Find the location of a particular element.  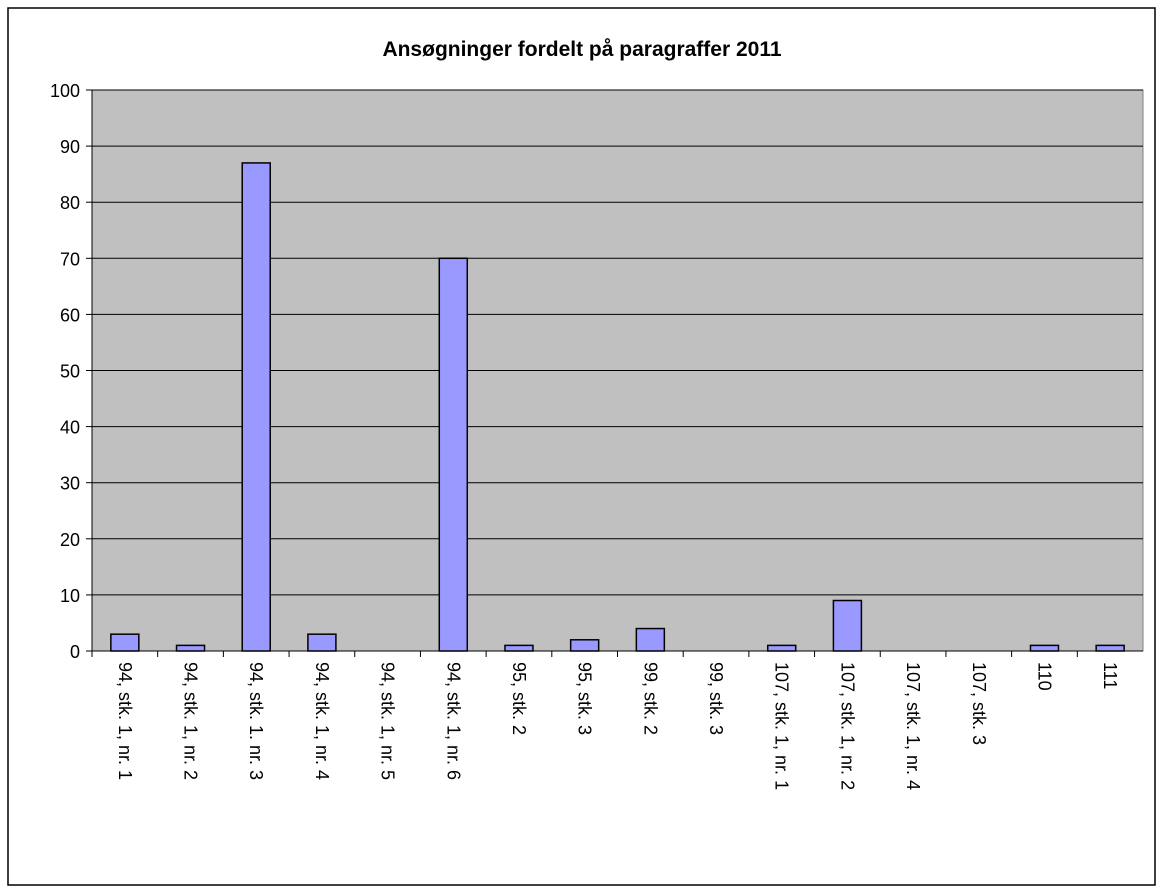

x-tick-label: 94, stk. 1, nr. 4 is located at coordinates (322, 721).